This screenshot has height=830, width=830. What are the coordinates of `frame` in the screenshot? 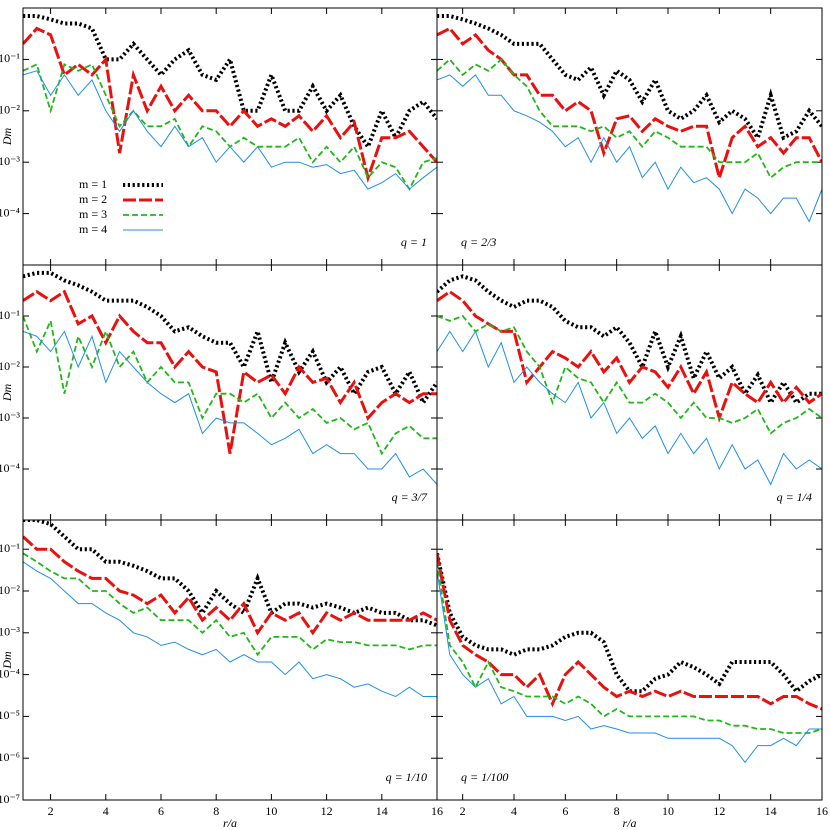 It's located at (629, 136).